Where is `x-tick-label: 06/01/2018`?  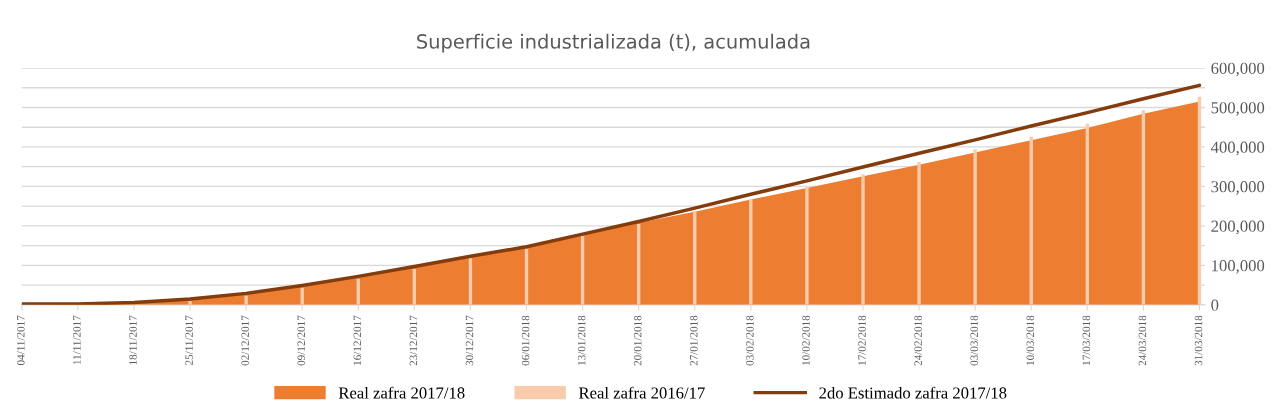 x-tick-label: 06/01/2018 is located at coordinates (525, 340).